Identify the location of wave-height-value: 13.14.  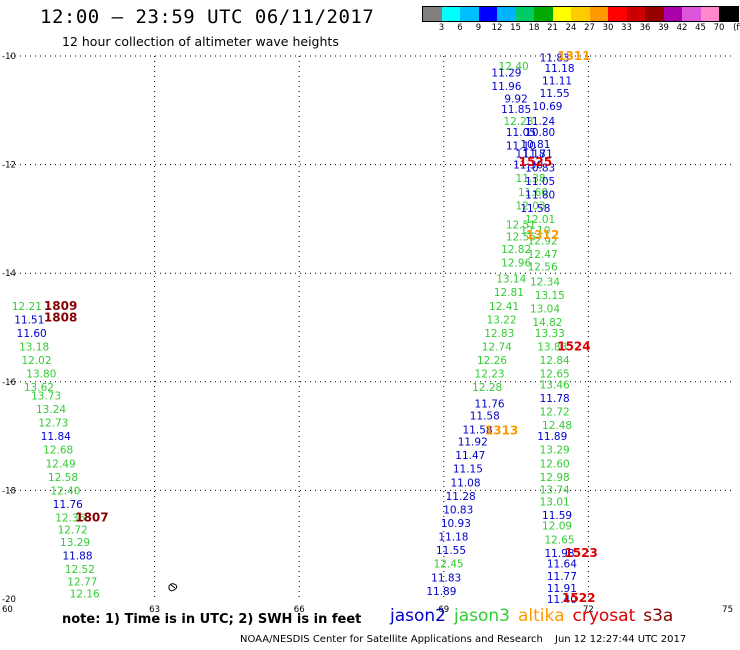
(511, 280).